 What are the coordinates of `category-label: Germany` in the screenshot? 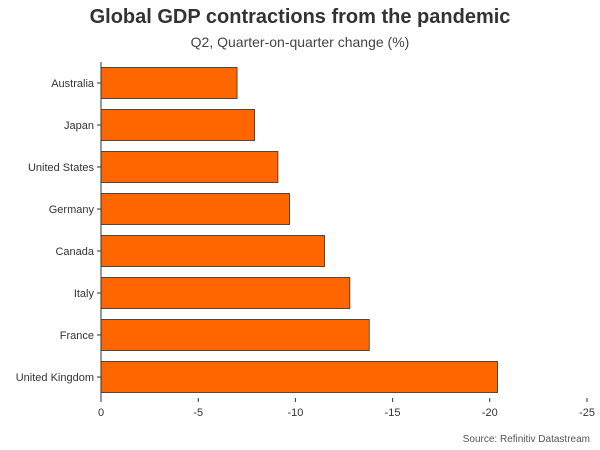 It's located at (72, 210).